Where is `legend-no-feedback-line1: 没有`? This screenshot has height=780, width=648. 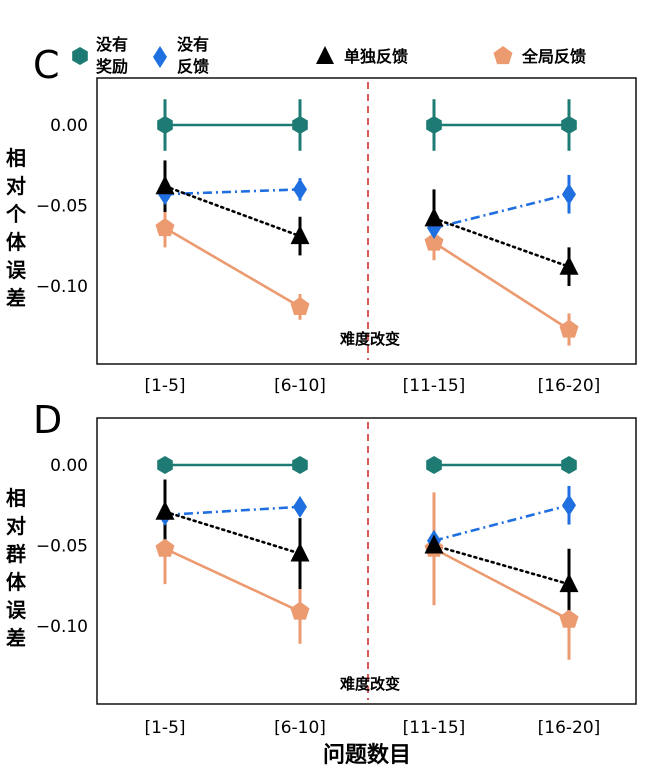
legend-no-feedback-line1: 没有 is located at coordinates (193, 44).